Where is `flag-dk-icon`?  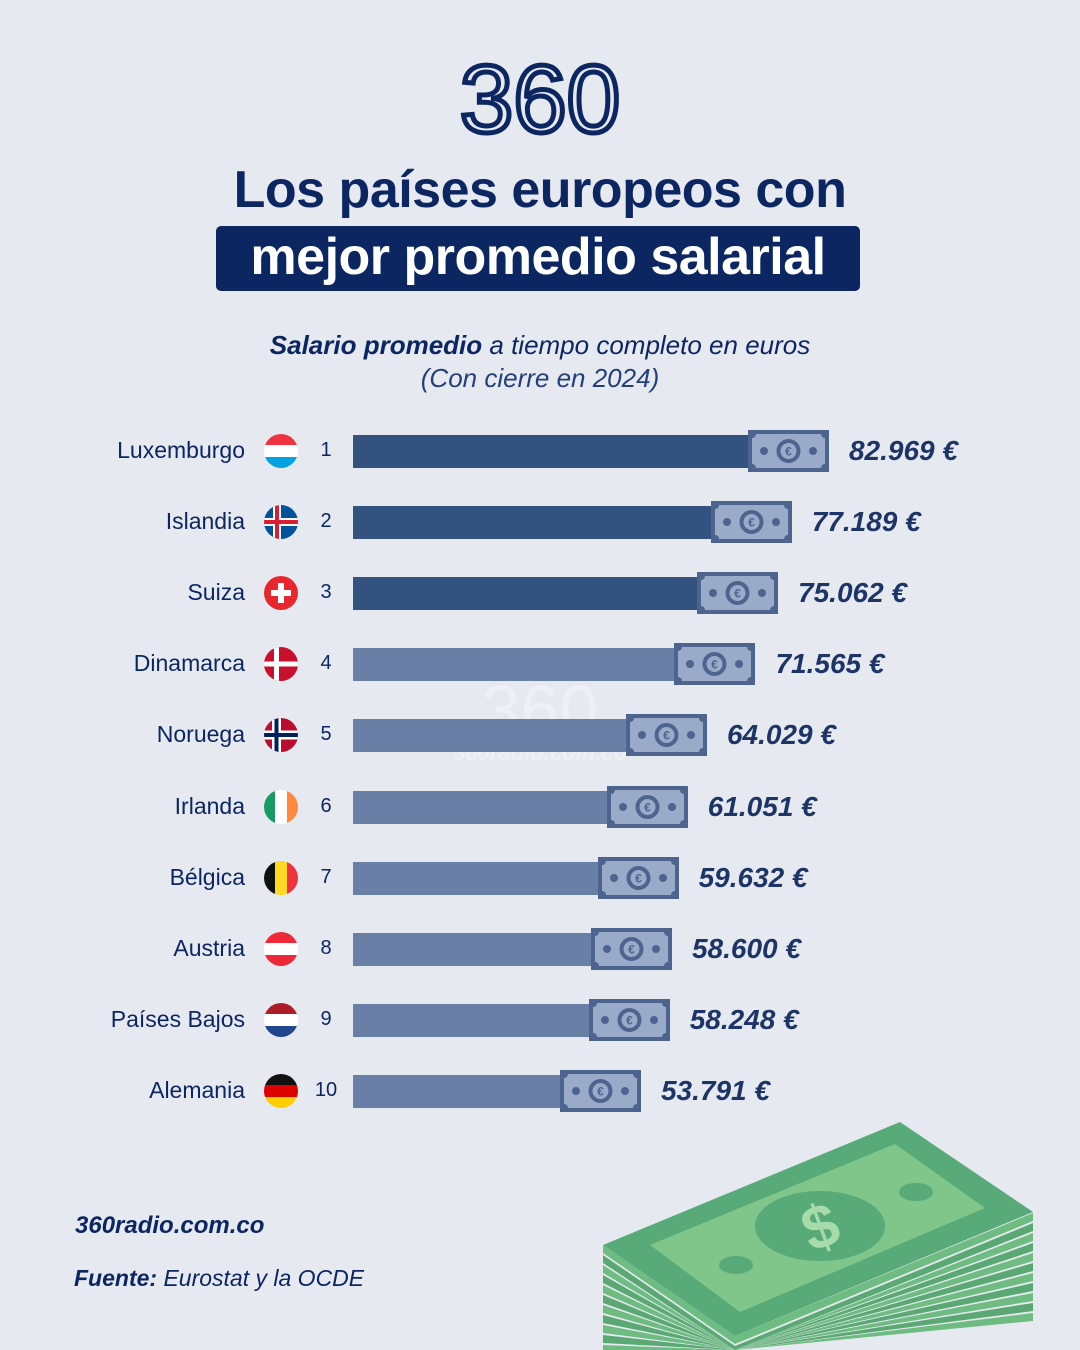 flag-dk-icon is located at coordinates (281, 664).